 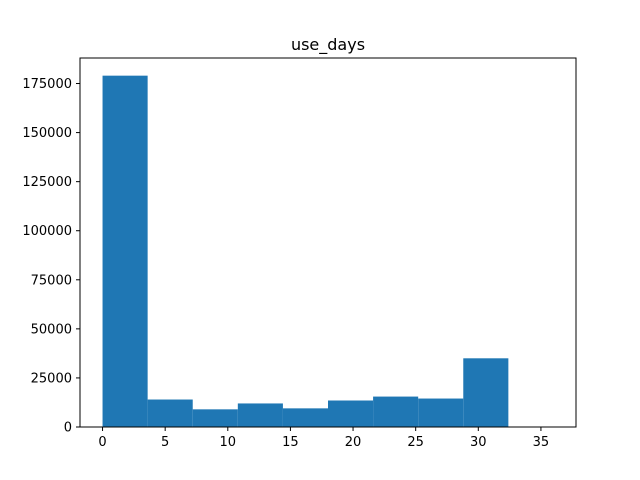 I want to click on x-axis: 0 5 10 15 20 25 30 35, so click(x=323, y=438).